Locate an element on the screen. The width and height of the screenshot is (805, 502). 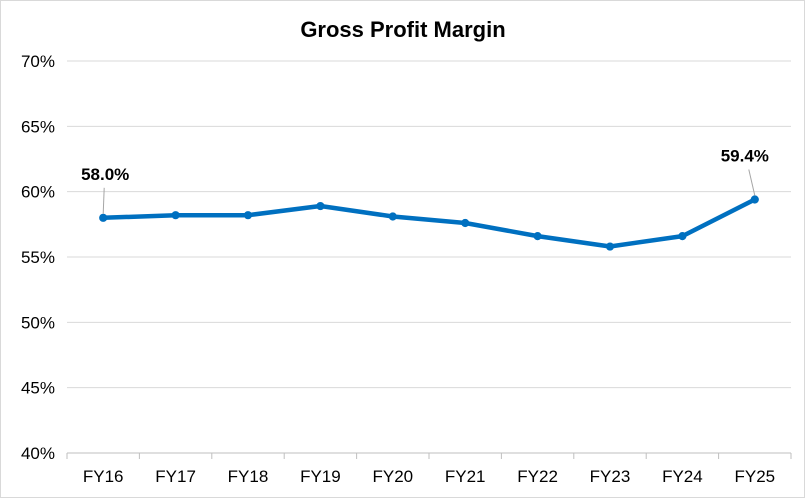
data-label: 59.4% is located at coordinates (745, 156).